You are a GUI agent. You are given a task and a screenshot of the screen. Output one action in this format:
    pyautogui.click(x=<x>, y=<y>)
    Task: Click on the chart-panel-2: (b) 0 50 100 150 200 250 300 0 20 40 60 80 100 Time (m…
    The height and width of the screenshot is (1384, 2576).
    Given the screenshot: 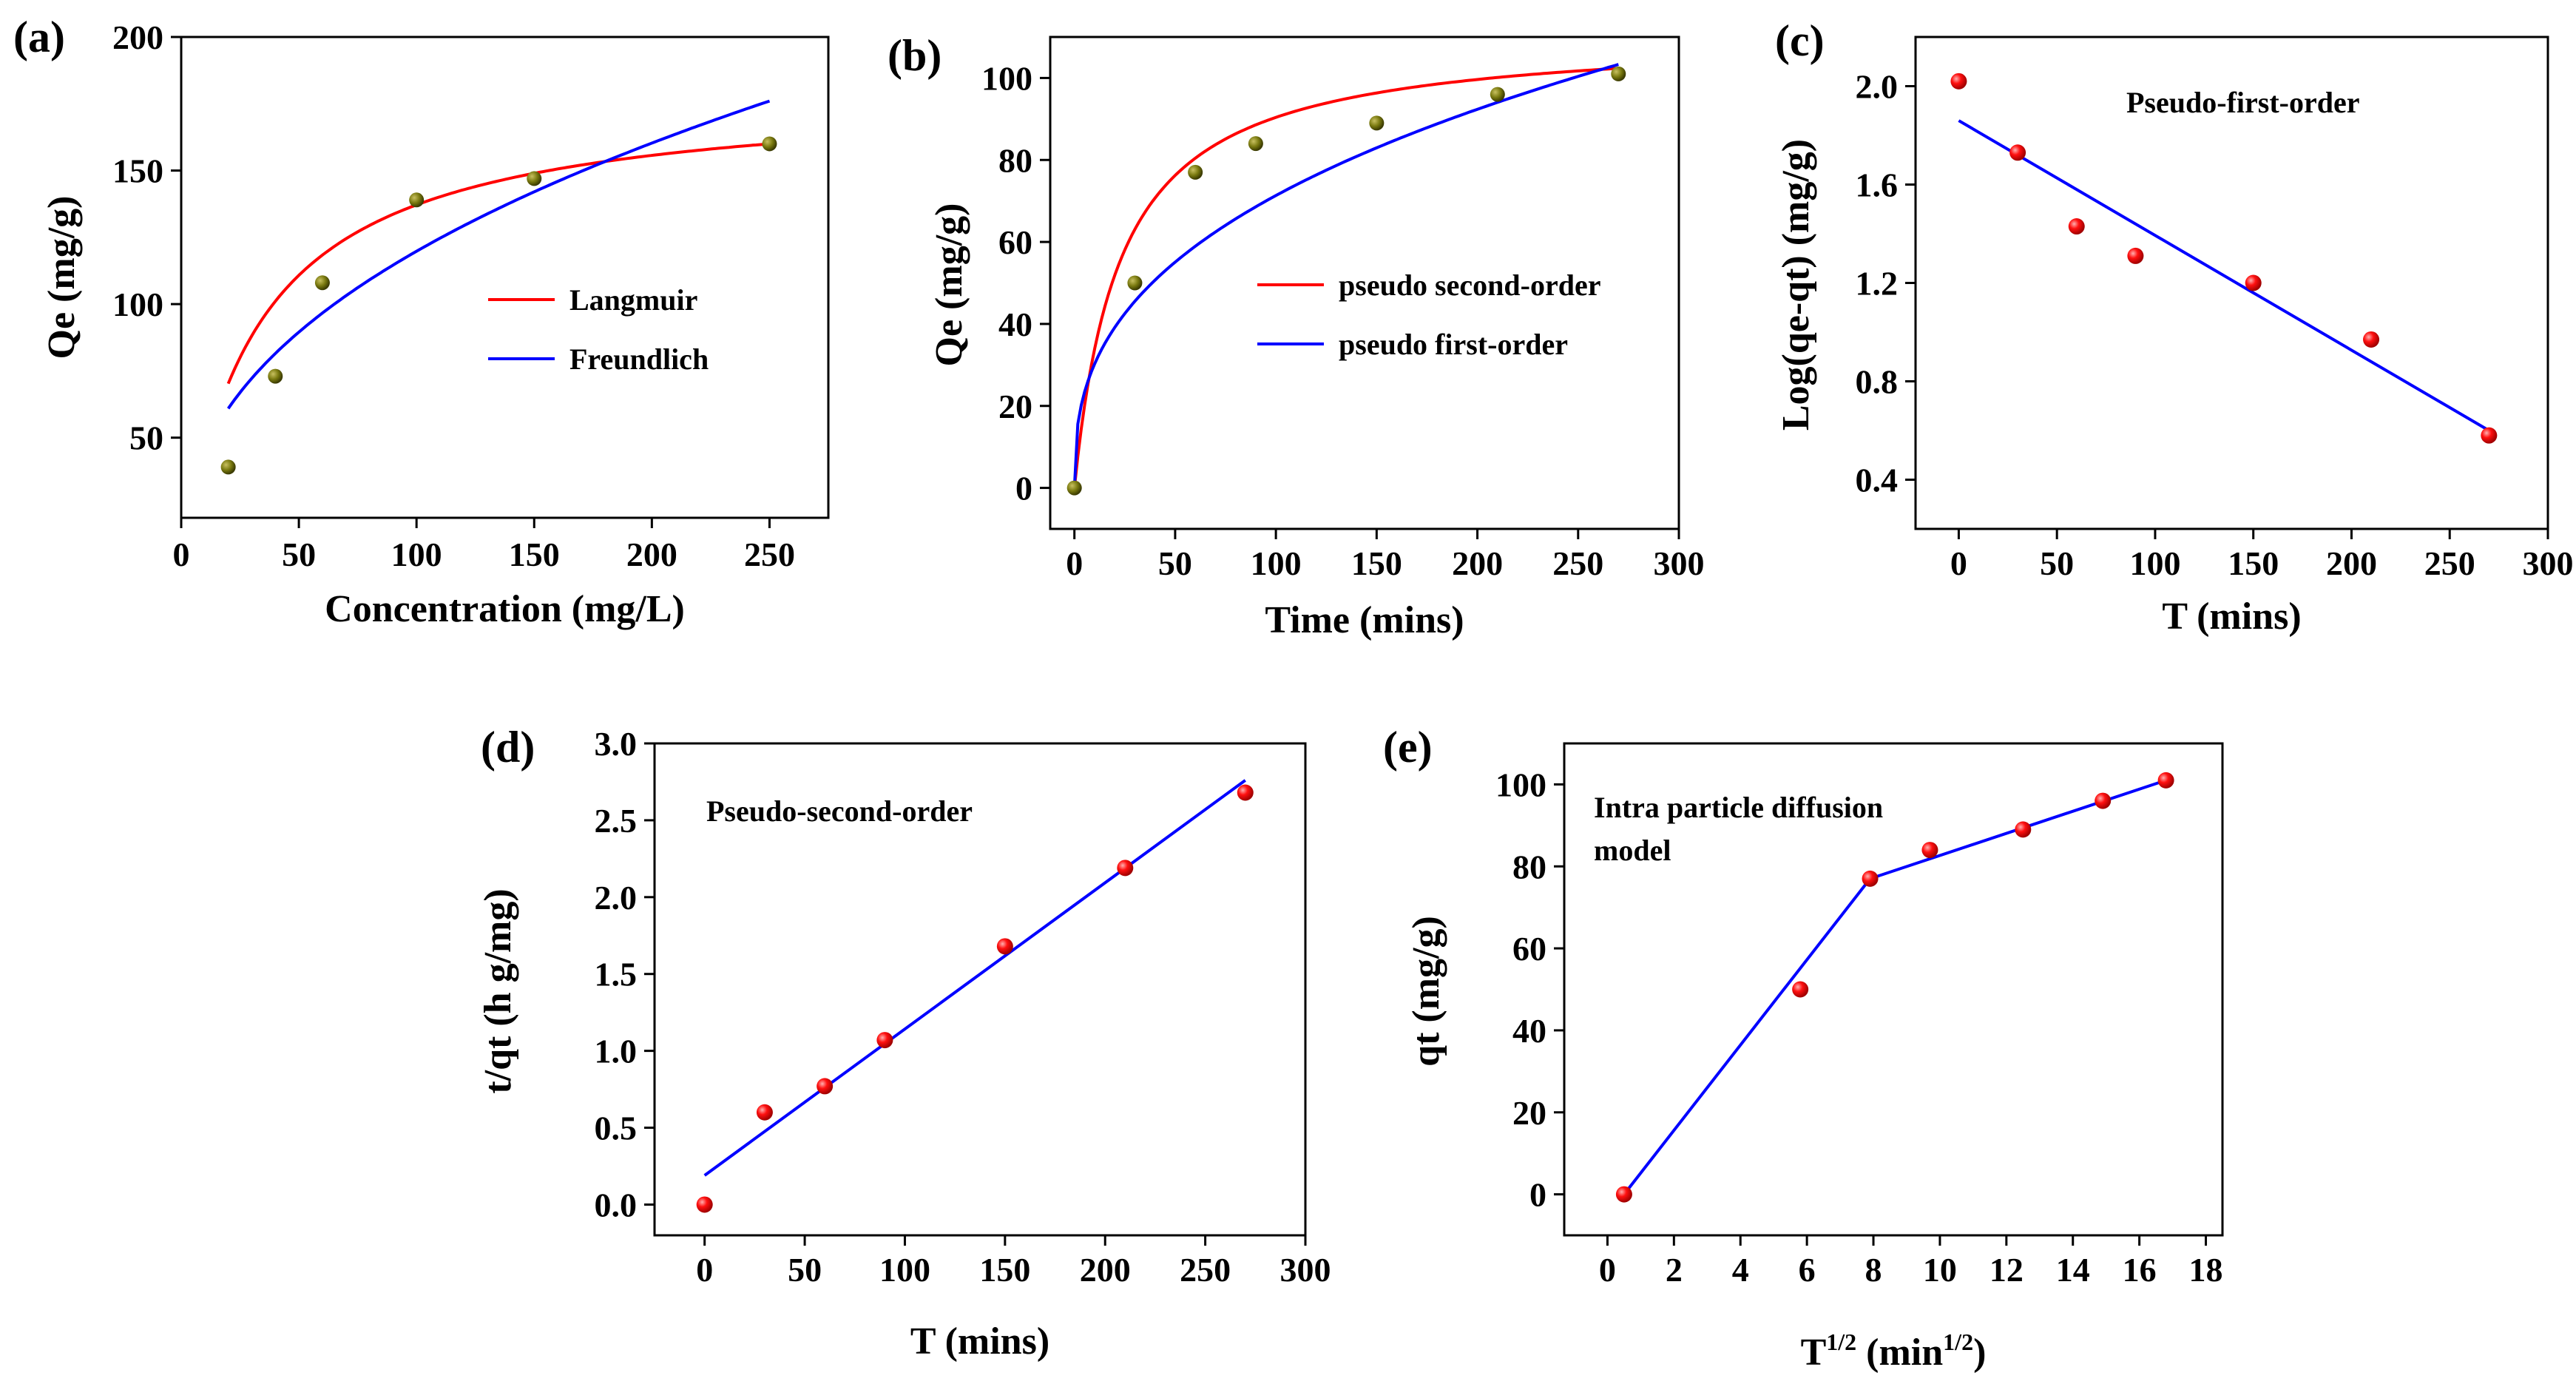 What is the action you would take?
    pyautogui.click(x=1296, y=336)
    